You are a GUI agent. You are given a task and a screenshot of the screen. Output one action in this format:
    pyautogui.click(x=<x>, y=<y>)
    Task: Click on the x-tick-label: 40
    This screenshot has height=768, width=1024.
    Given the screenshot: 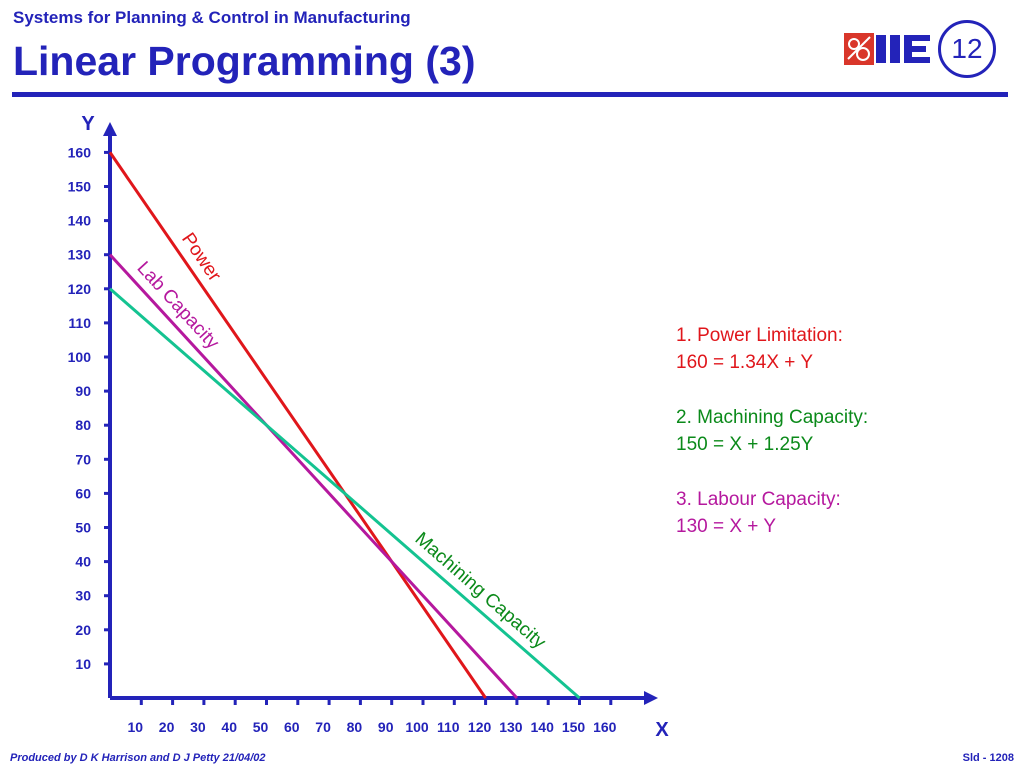 What is the action you would take?
    pyautogui.click(x=229, y=727)
    